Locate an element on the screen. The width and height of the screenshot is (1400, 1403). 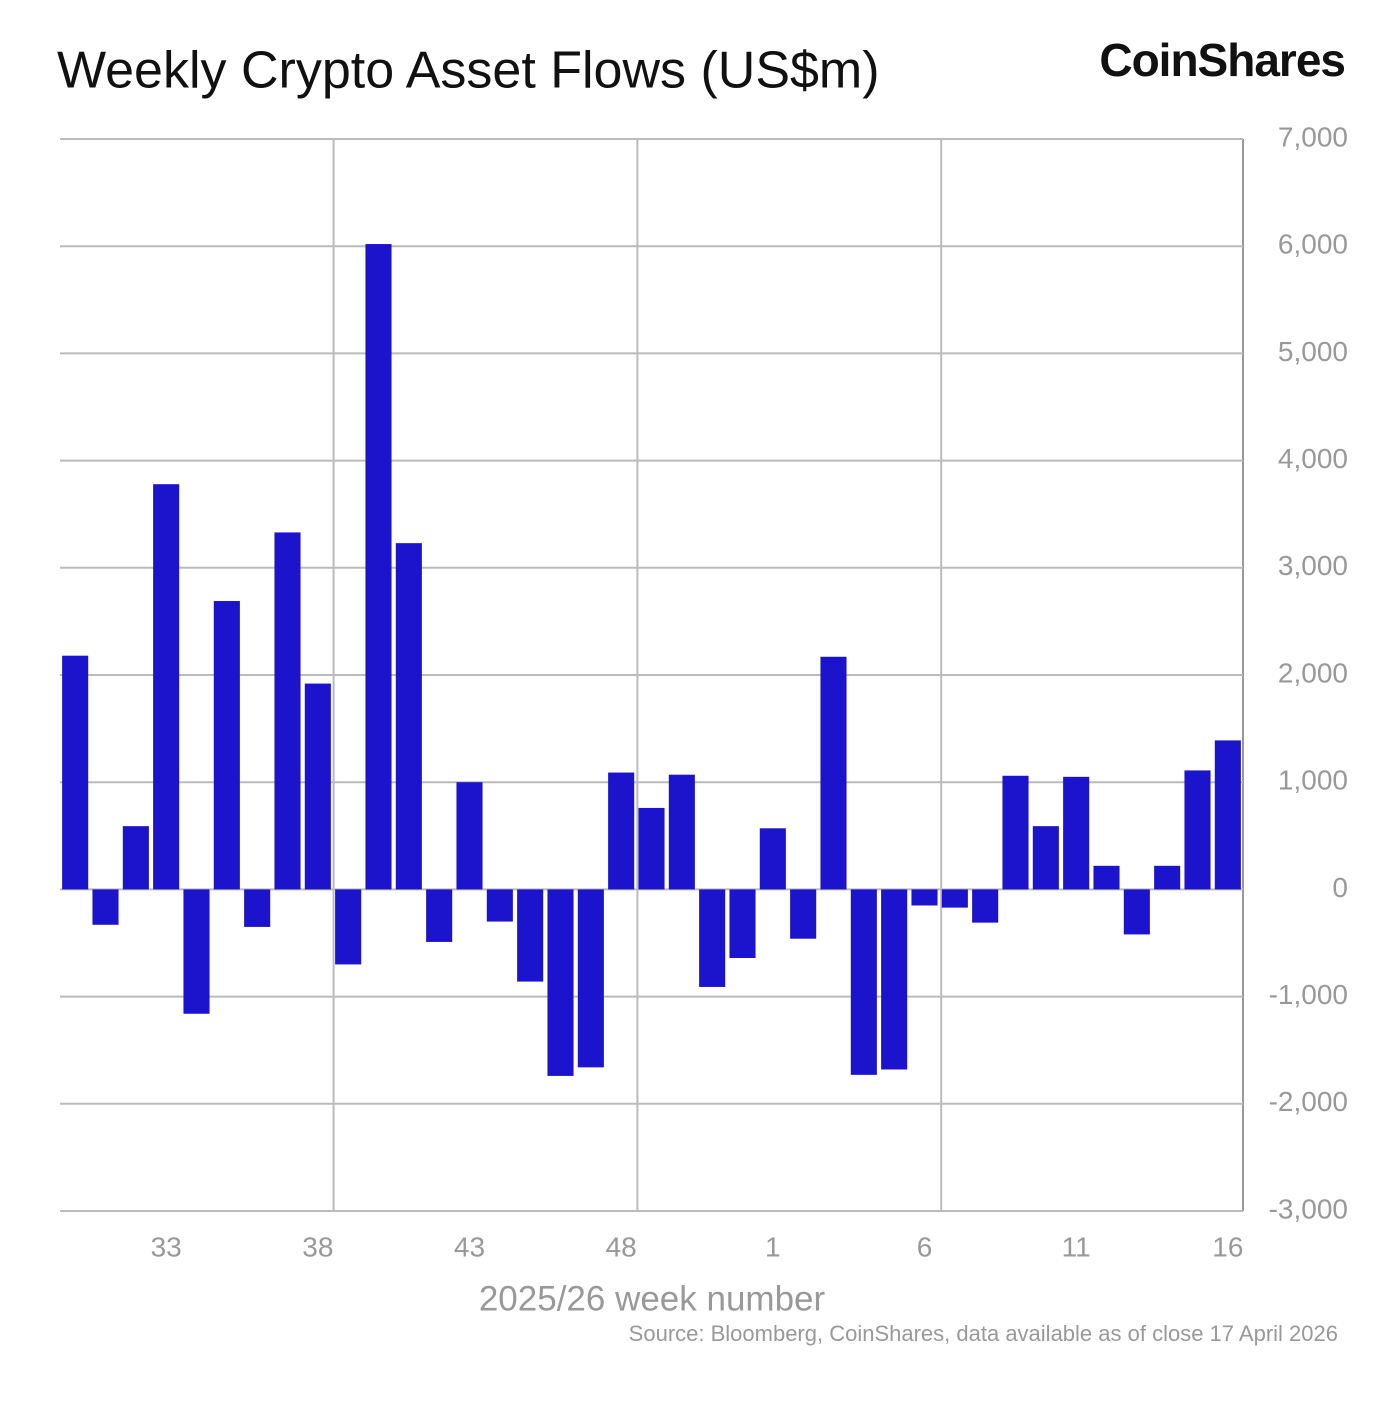
x-axis-title: 2025/26 week number is located at coordinates (652, 1298).